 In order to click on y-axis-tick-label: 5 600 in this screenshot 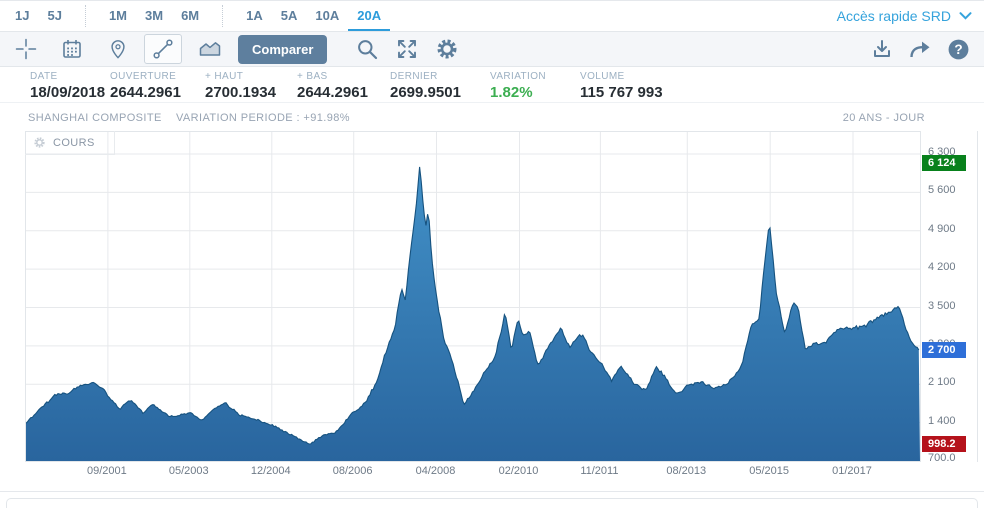, I will do `click(942, 190)`.